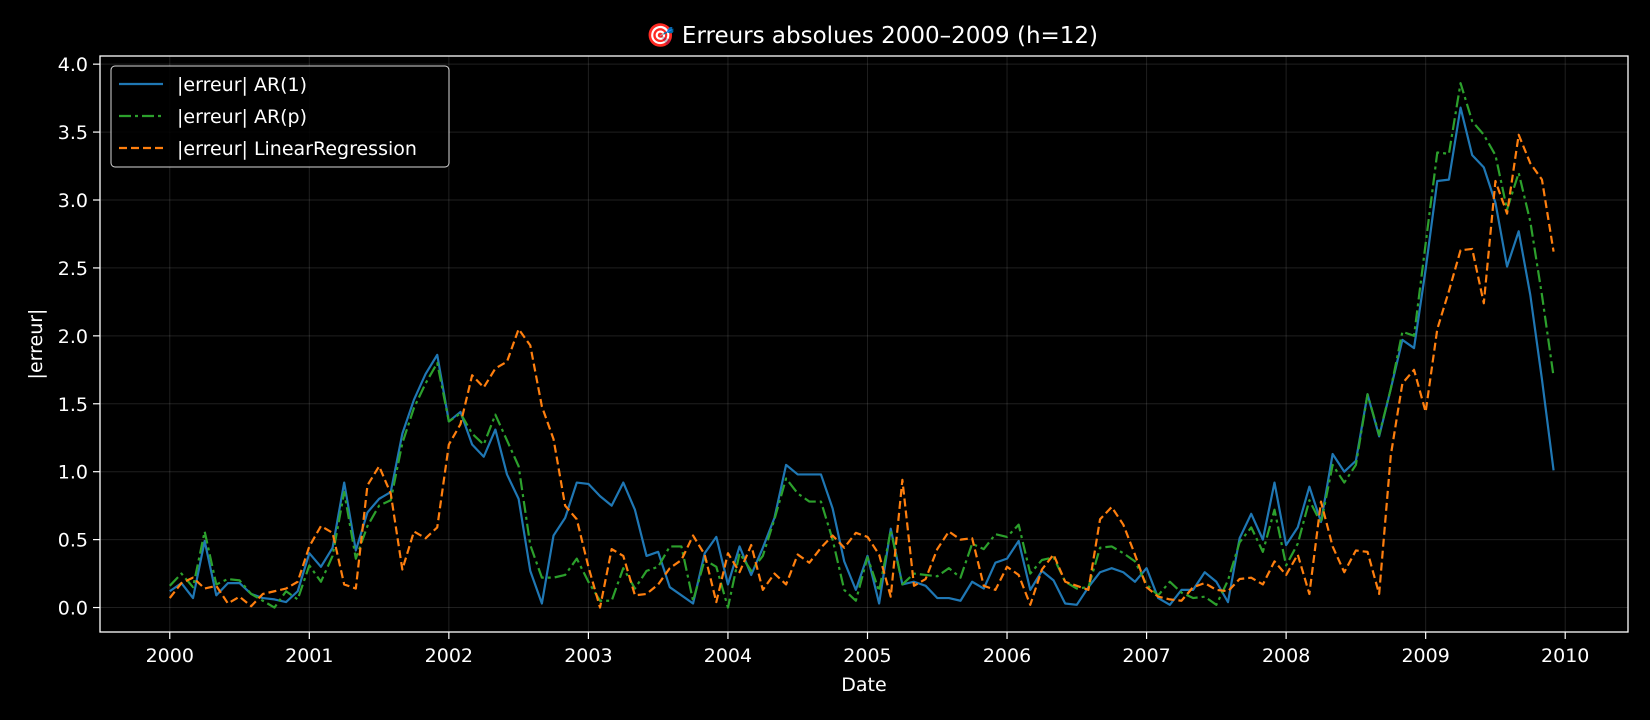 The height and width of the screenshot is (720, 1650). I want to click on y-tick-label: 2.5, so click(73, 269).